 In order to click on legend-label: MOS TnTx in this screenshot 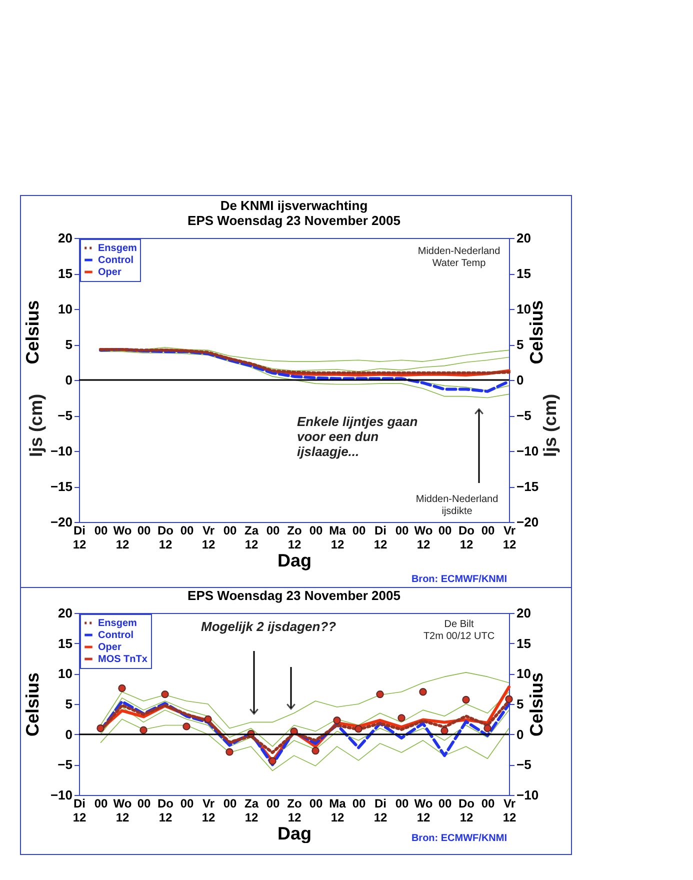, I will do `click(123, 659)`.